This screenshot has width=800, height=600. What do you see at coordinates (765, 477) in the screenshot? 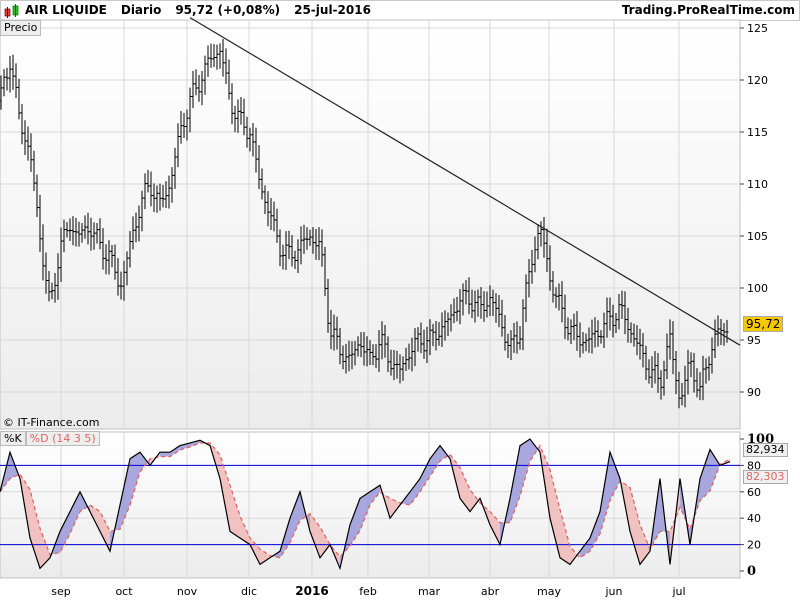
I see `d-value-tag: 82,303` at bounding box center [765, 477].